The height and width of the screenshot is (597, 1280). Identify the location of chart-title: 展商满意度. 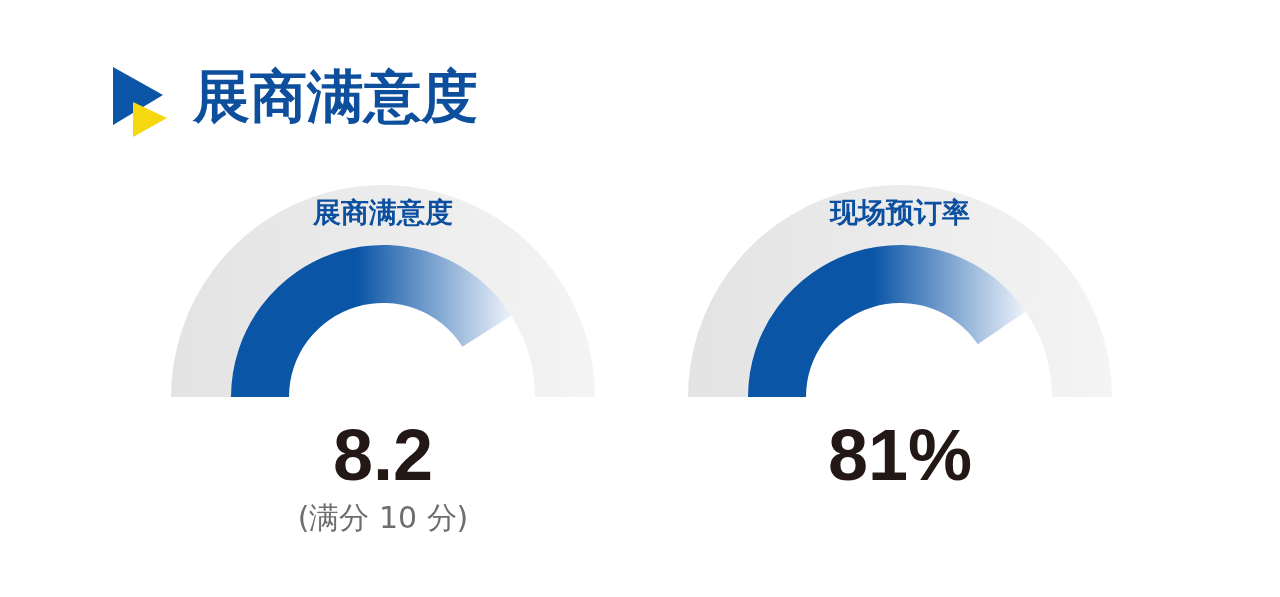
(382, 213).